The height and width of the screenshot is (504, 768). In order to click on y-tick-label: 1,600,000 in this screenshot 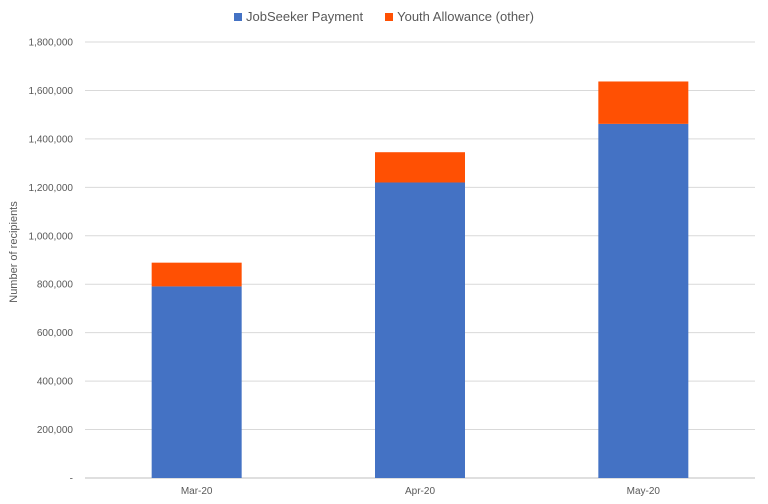, I will do `click(51, 91)`.